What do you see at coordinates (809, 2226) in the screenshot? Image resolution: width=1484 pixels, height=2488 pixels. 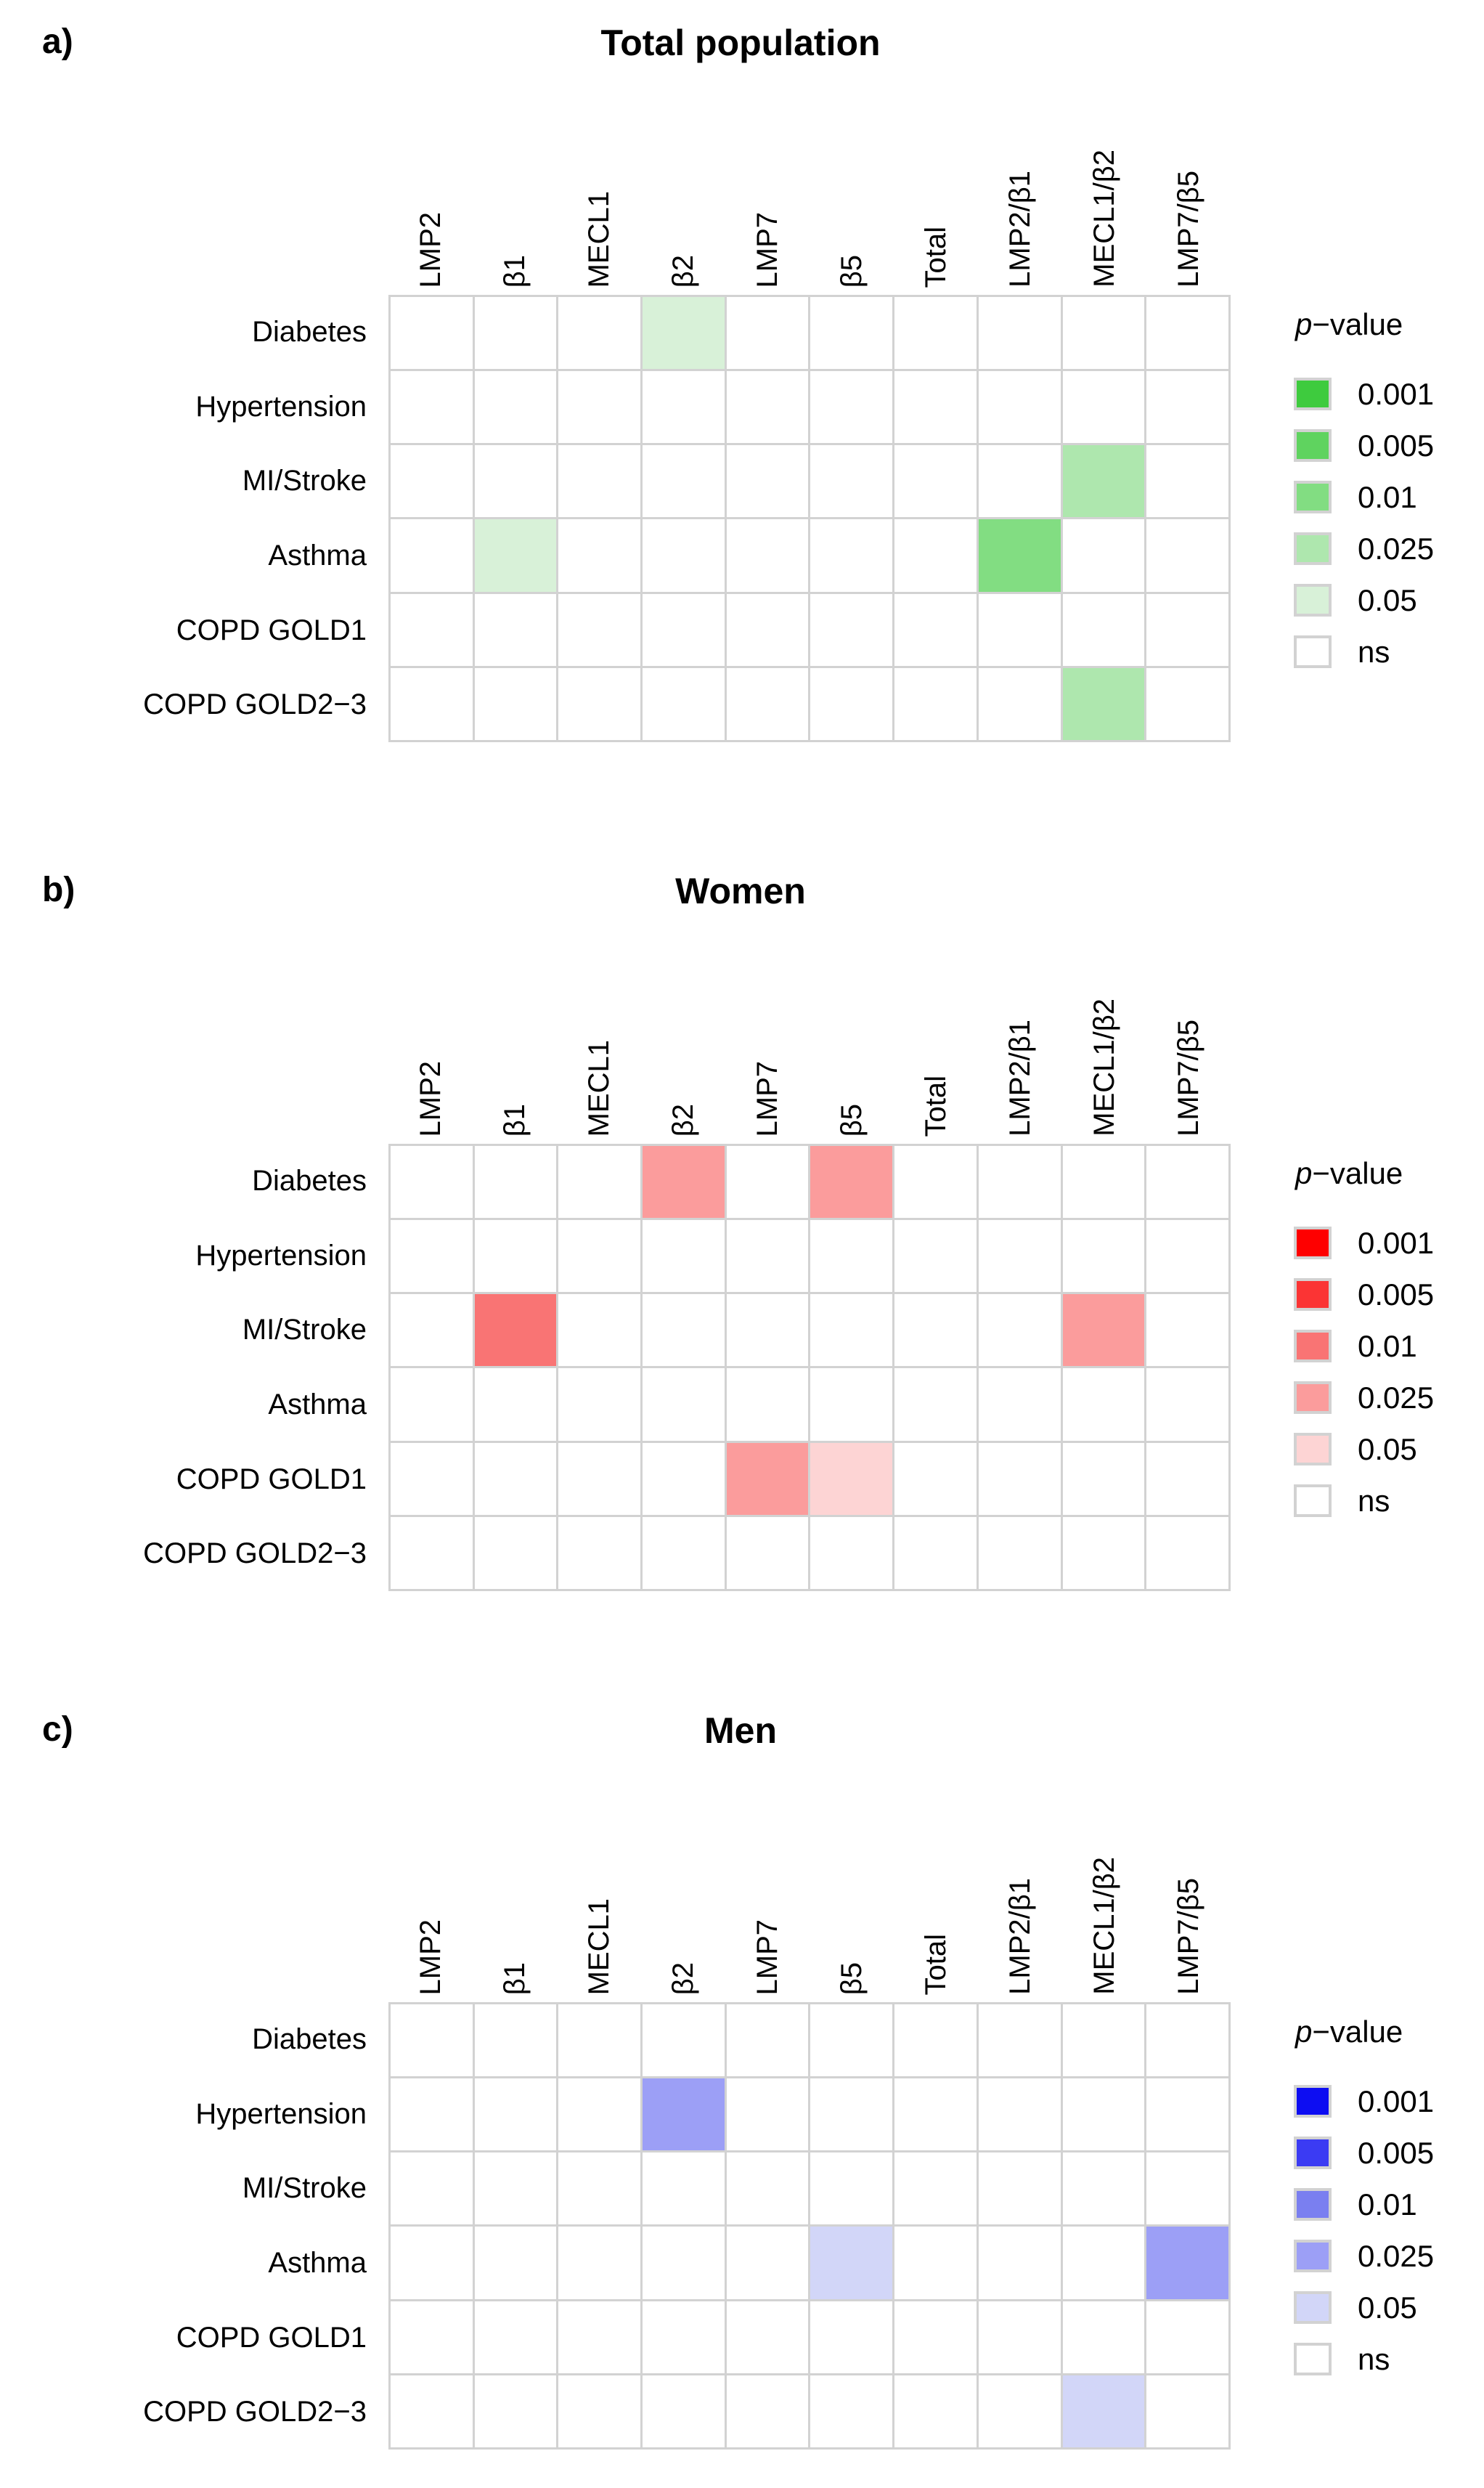 I see `heatmap-grid` at bounding box center [809, 2226].